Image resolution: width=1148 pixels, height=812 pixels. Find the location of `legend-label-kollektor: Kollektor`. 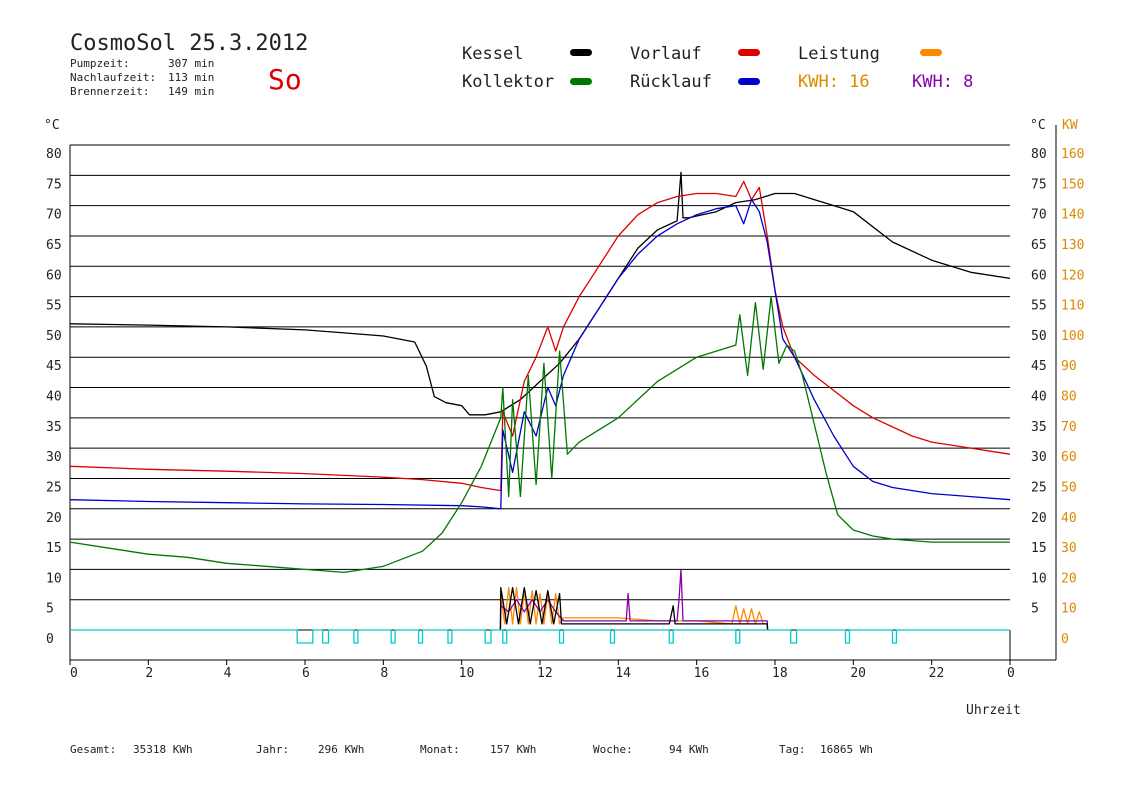

legend-label-kollektor: Kollektor is located at coordinates (508, 82).